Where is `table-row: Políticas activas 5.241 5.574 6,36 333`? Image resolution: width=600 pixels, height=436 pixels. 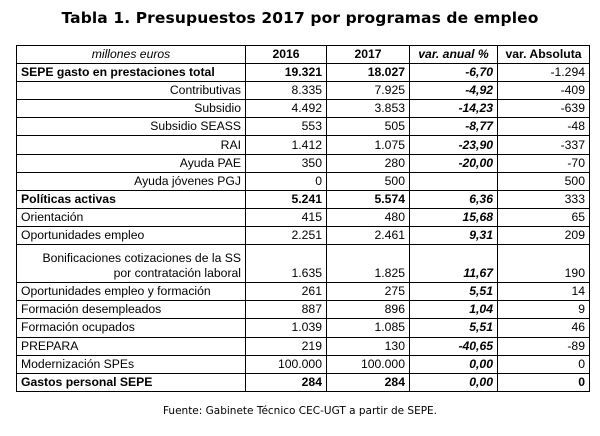
table-row: Políticas activas 5.241 5.574 6,36 333 is located at coordinates (303, 199).